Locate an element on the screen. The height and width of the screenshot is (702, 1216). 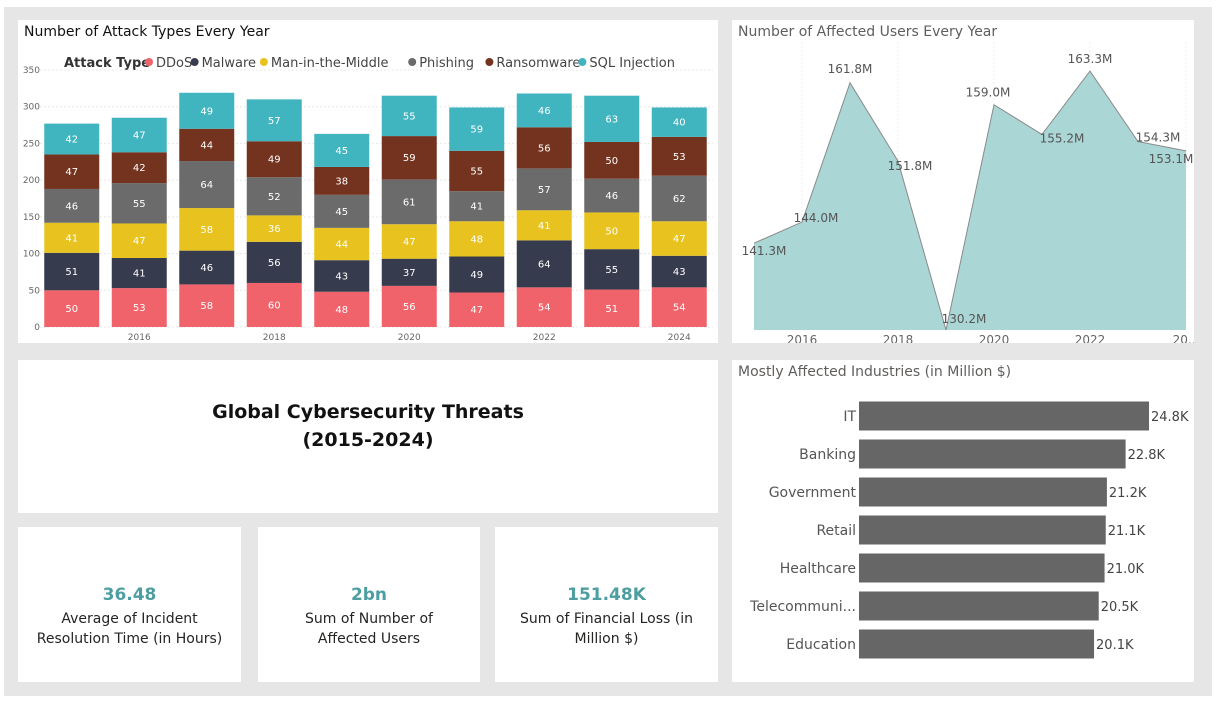
area-data-label-2016: 144.0M is located at coordinates (816, 218).